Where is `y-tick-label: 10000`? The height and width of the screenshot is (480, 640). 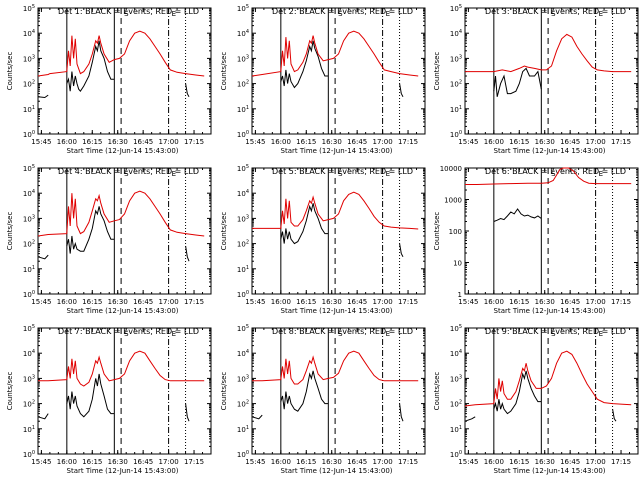 y-tick-label: 10000 is located at coordinates (451, 169).